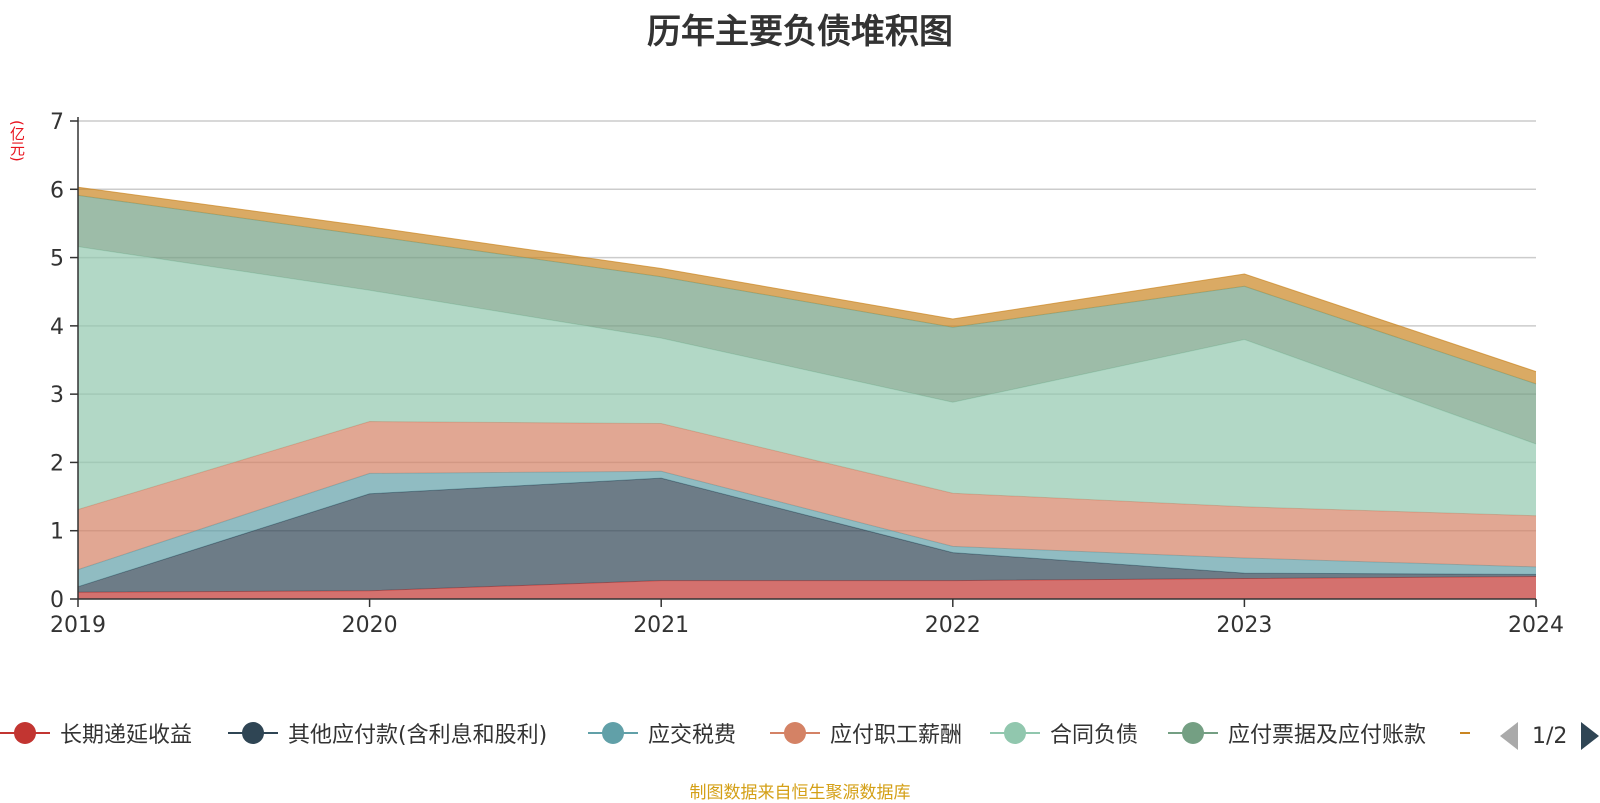  What do you see at coordinates (1536, 625) in the screenshot?
I see `x-tick-label: 2024` at bounding box center [1536, 625].